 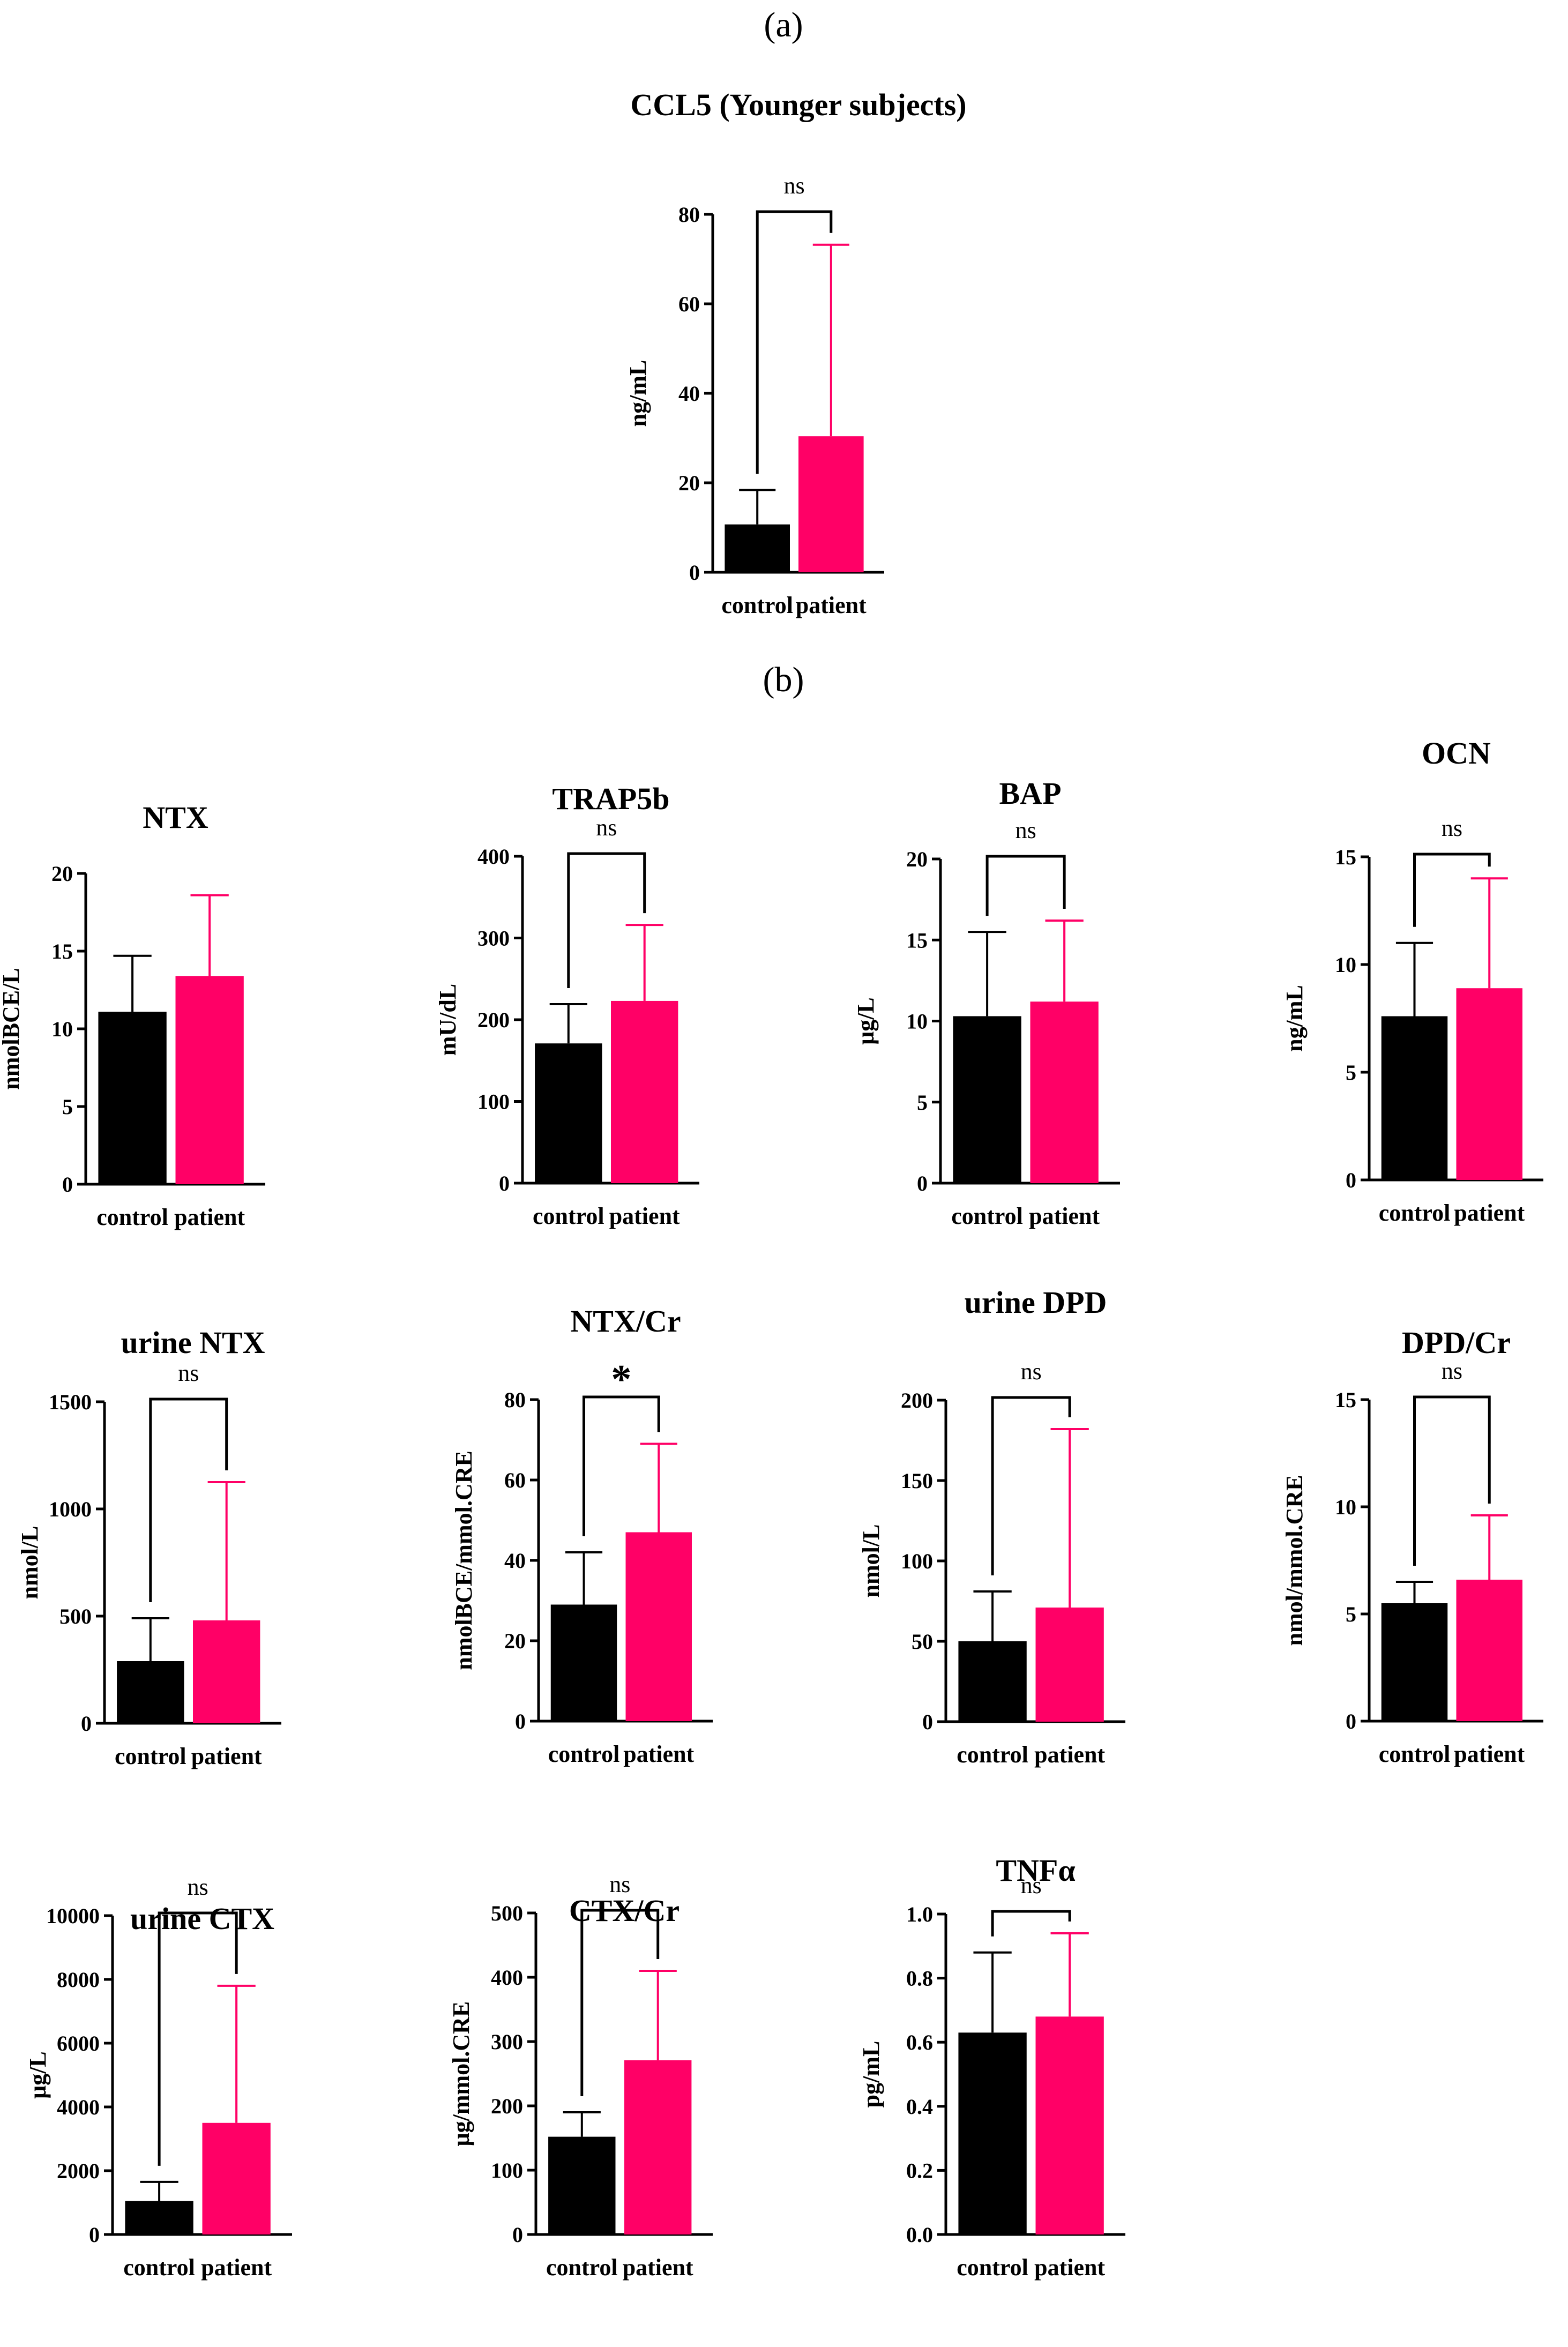 I want to click on chart-title: BAP, so click(x=1030, y=793).